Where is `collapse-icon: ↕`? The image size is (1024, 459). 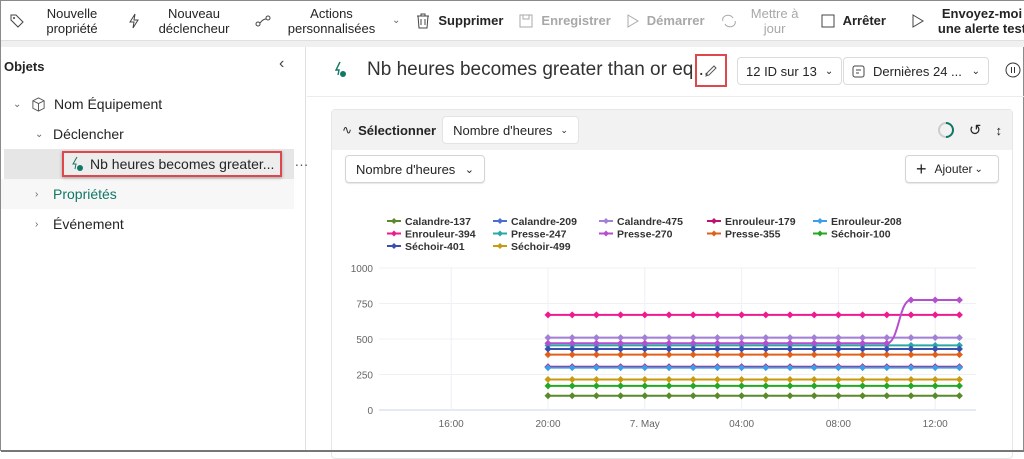
collapse-icon: ↕ is located at coordinates (999, 130).